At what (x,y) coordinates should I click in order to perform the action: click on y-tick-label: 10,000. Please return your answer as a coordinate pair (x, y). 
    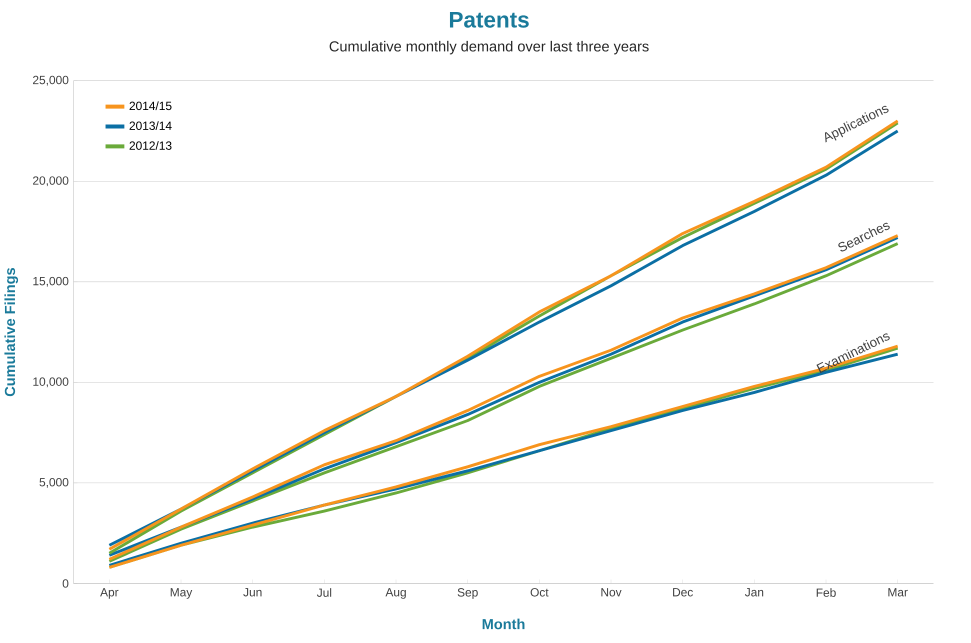
    Looking at the image, I should click on (50, 382).